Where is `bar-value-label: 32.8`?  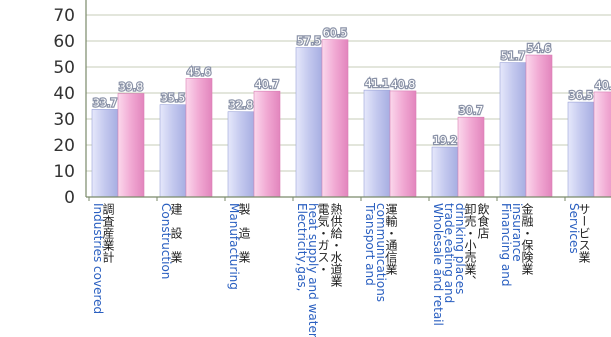
bar-value-label: 32.8 is located at coordinates (241, 105).